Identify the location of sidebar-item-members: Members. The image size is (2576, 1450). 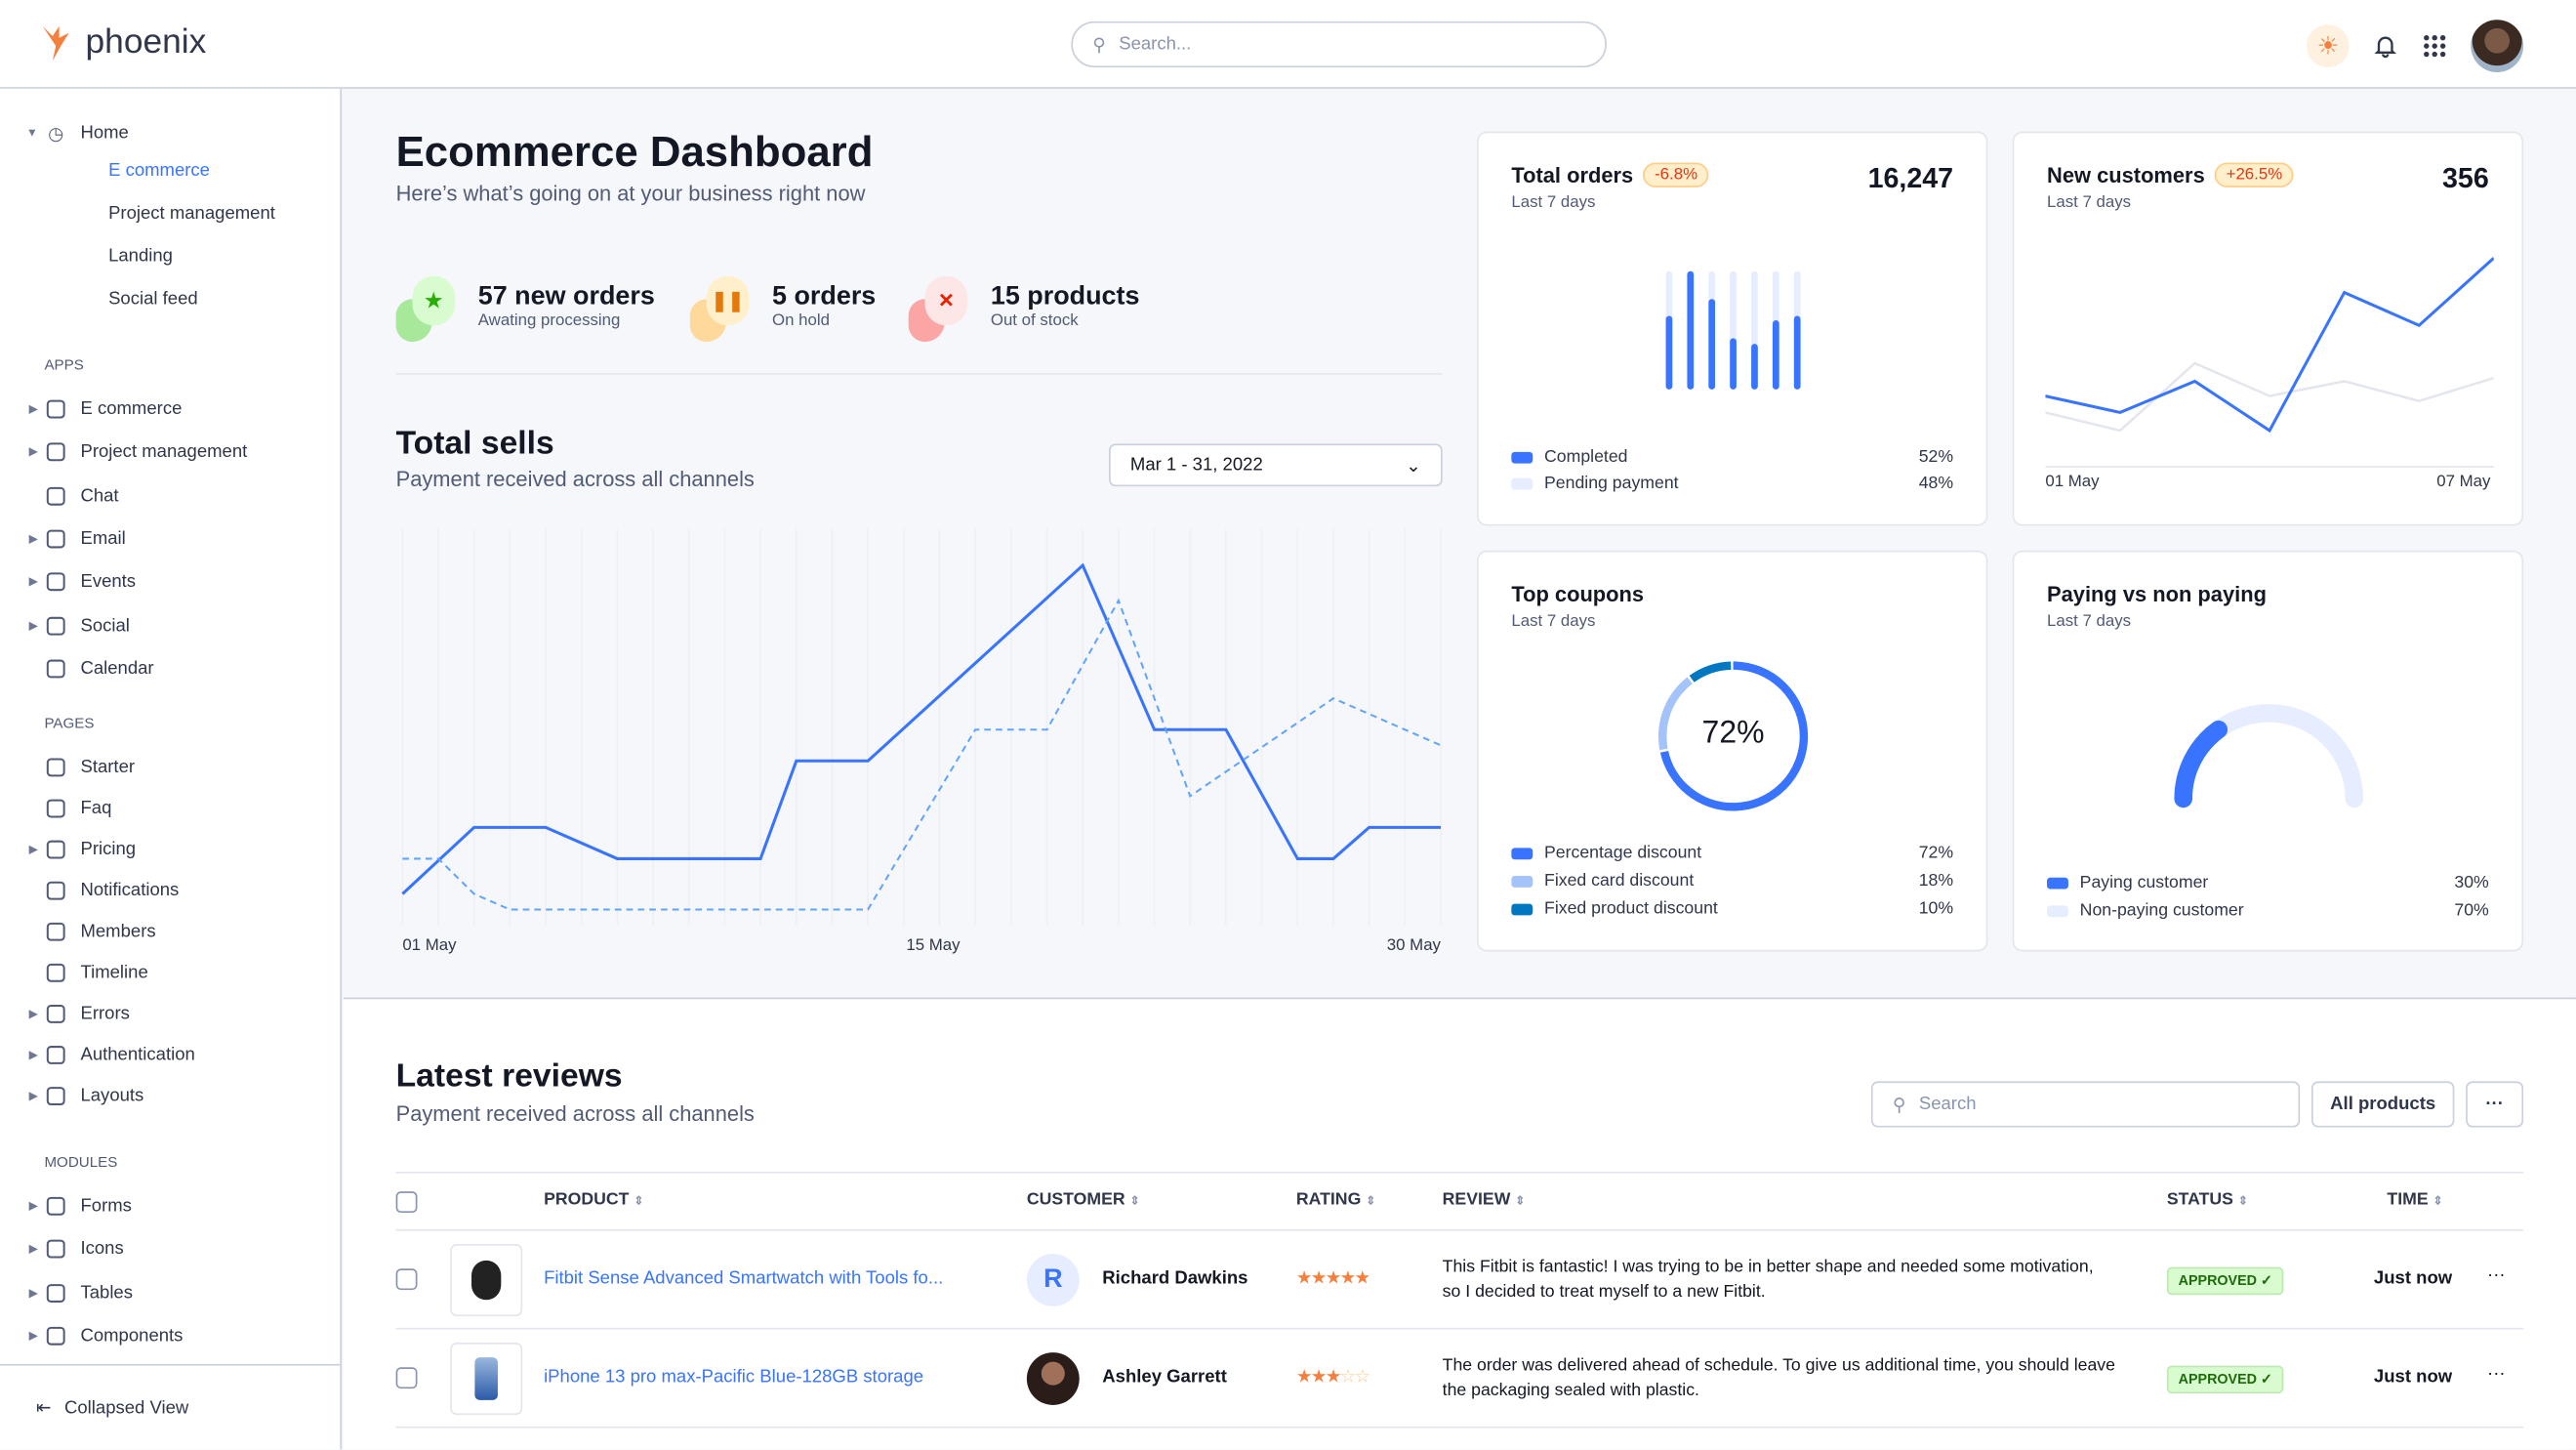
(78, 931).